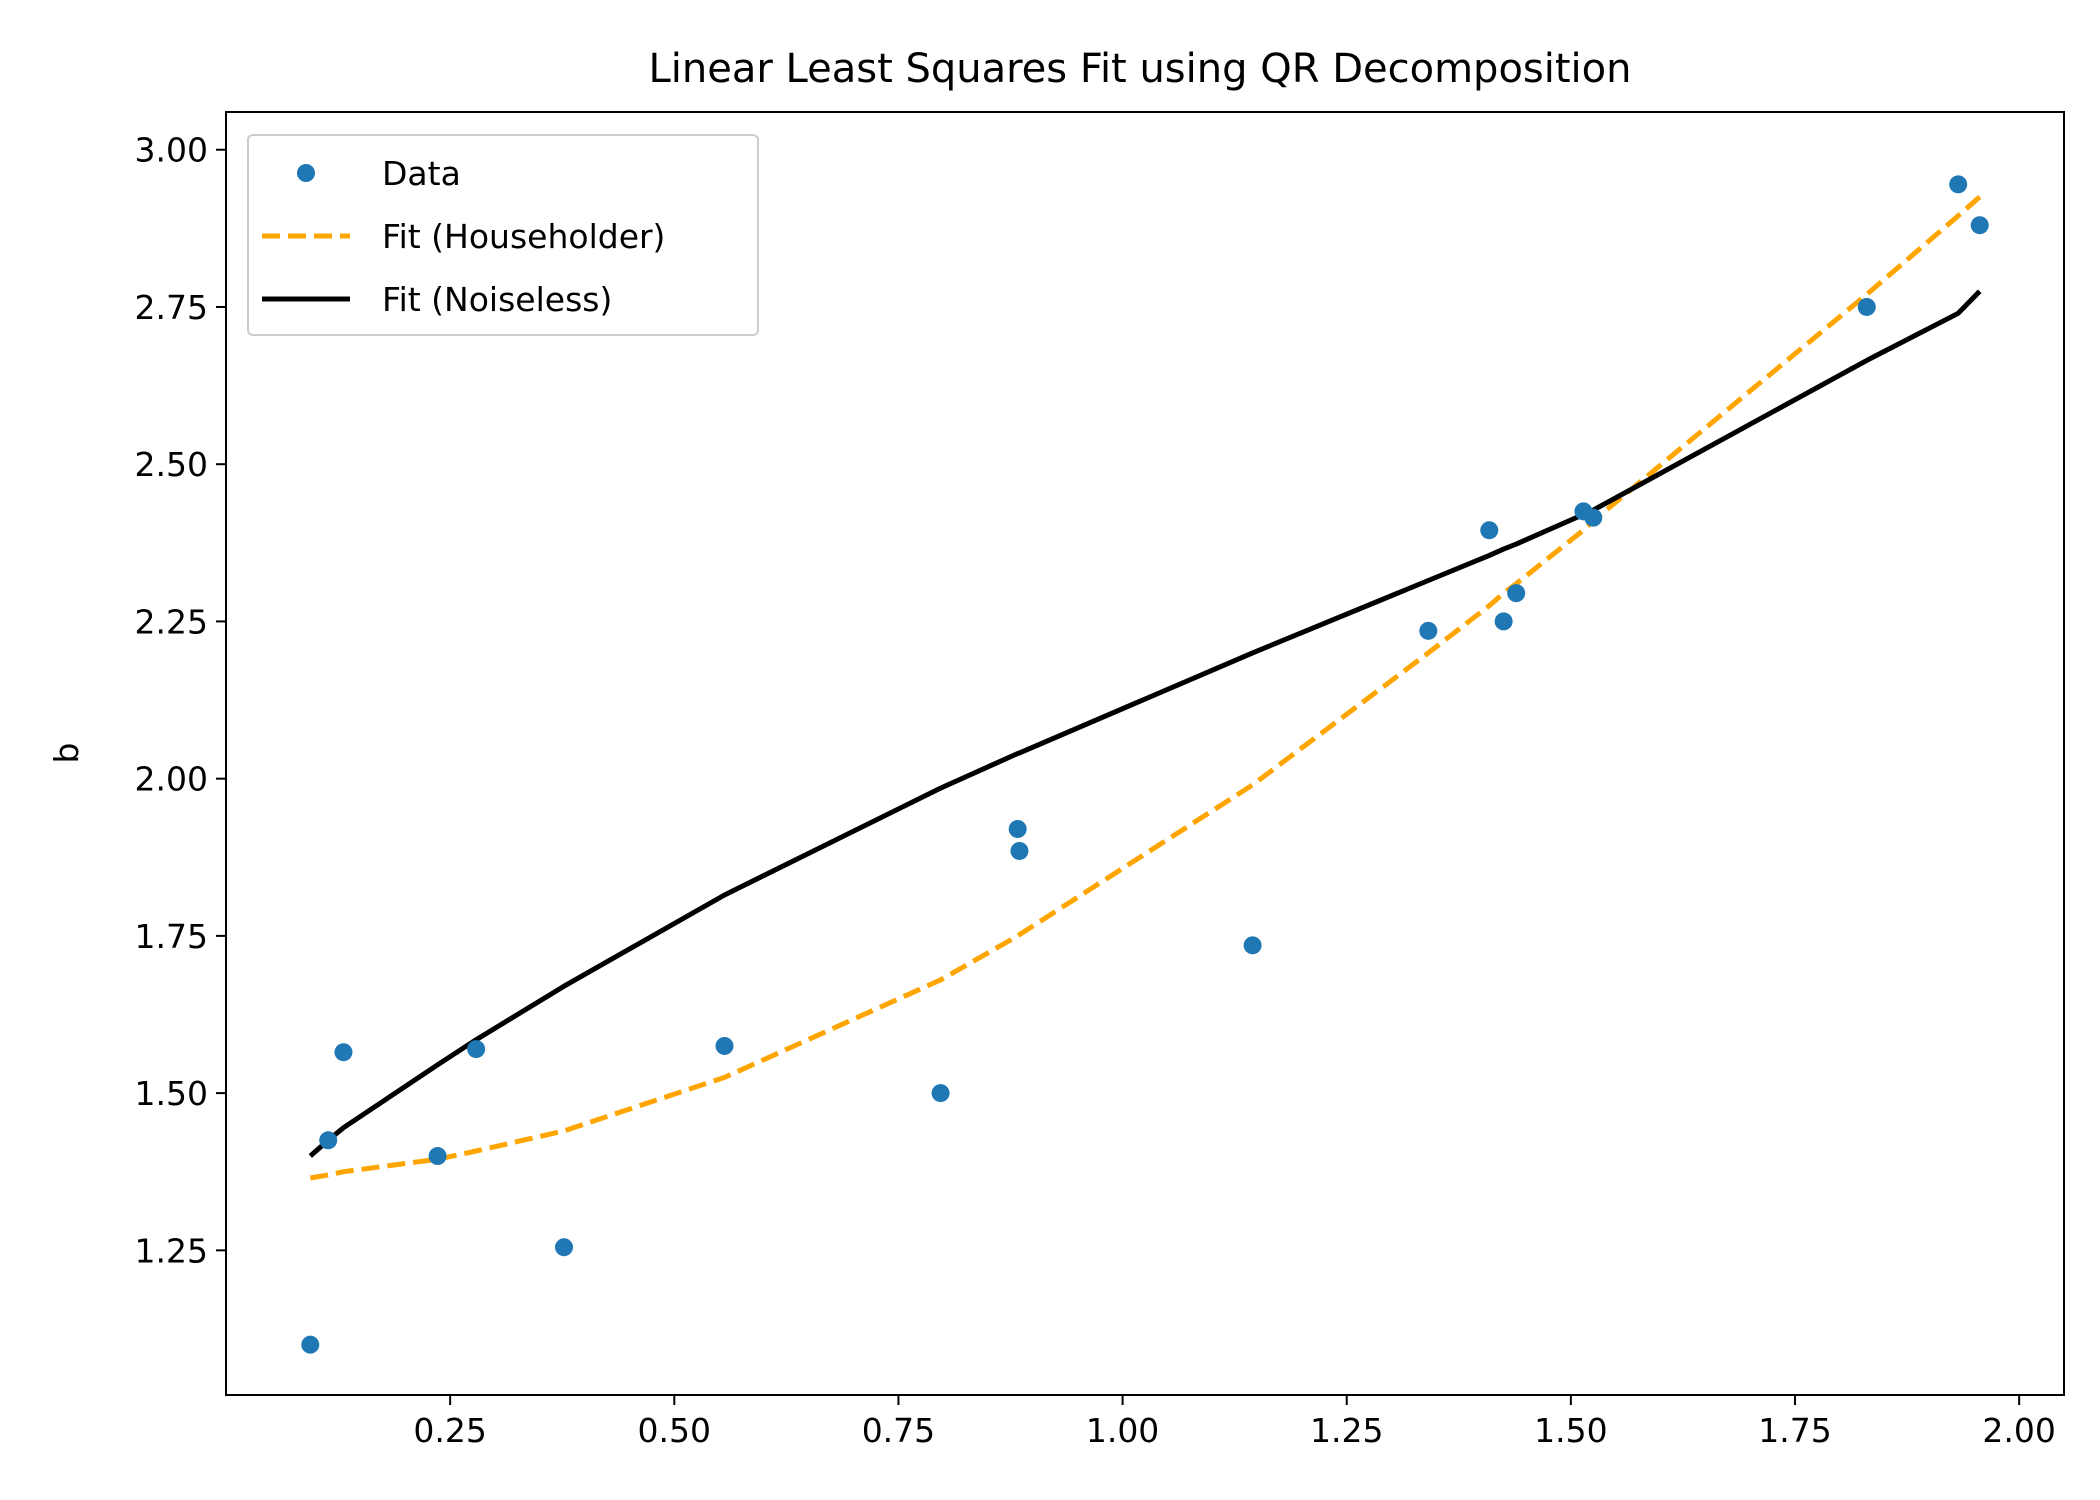 This screenshot has width=2100, height=1500. I want to click on x-tick-label: 0.50, so click(674, 1430).